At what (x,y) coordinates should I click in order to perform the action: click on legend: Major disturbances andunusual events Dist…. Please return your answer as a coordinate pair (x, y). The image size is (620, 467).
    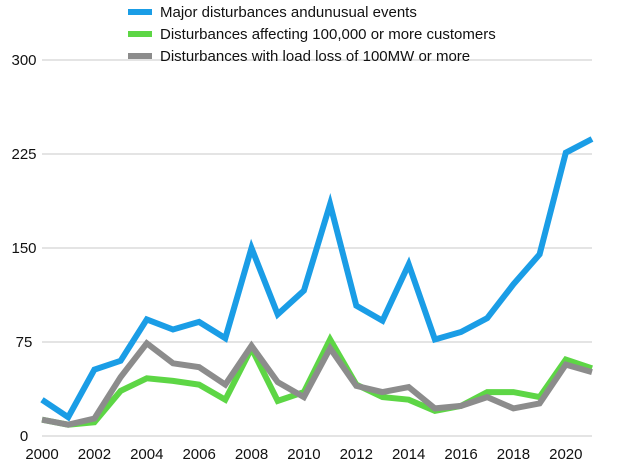
    Looking at the image, I should click on (312, 34).